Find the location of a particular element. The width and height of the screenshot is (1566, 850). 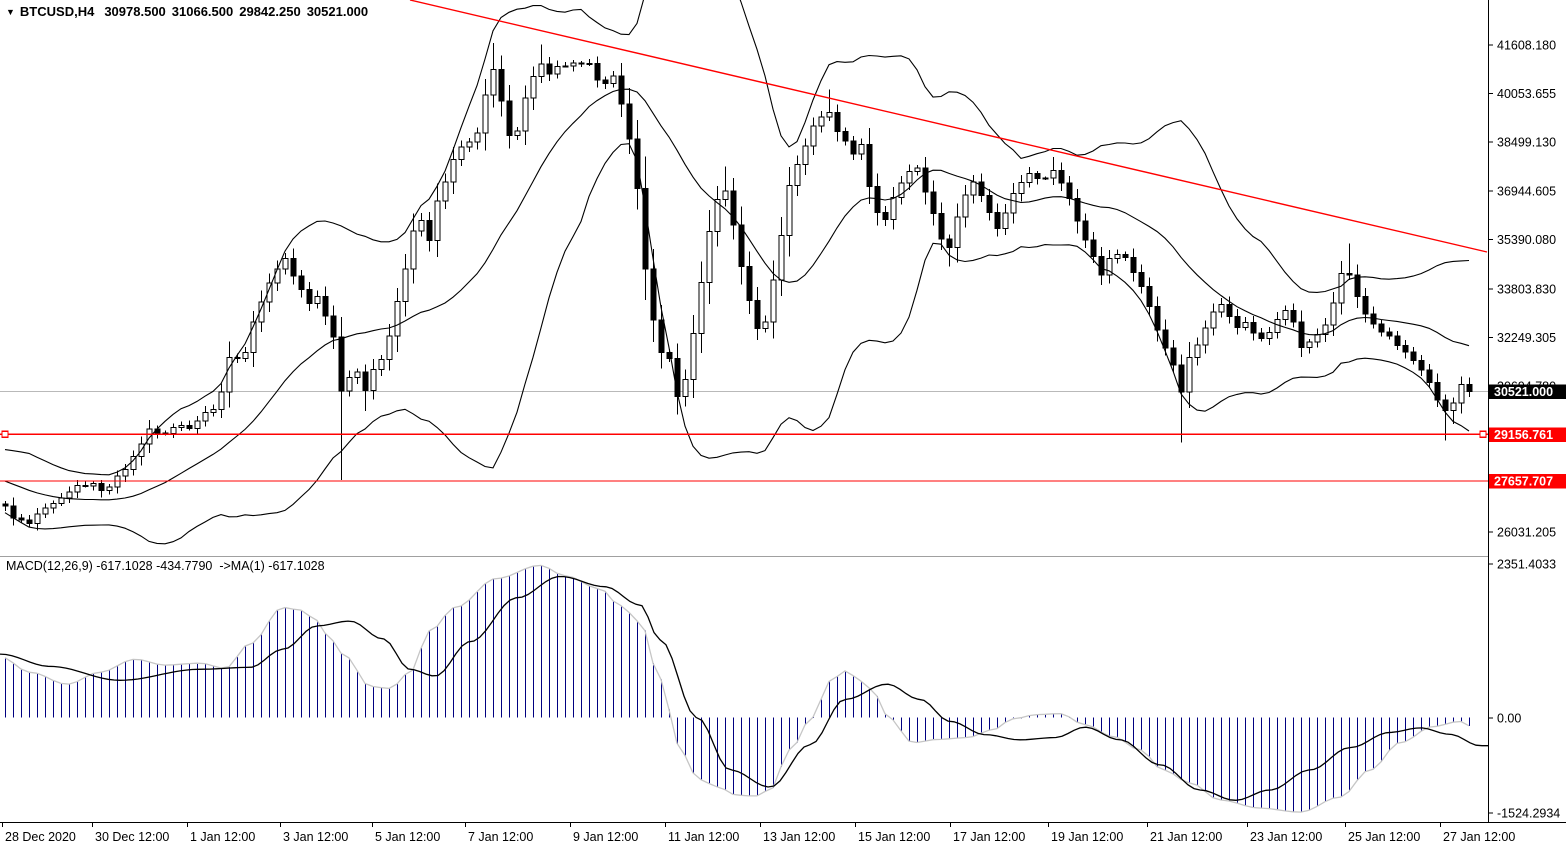

price-axis-label: 32249.305 is located at coordinates (1526, 338).